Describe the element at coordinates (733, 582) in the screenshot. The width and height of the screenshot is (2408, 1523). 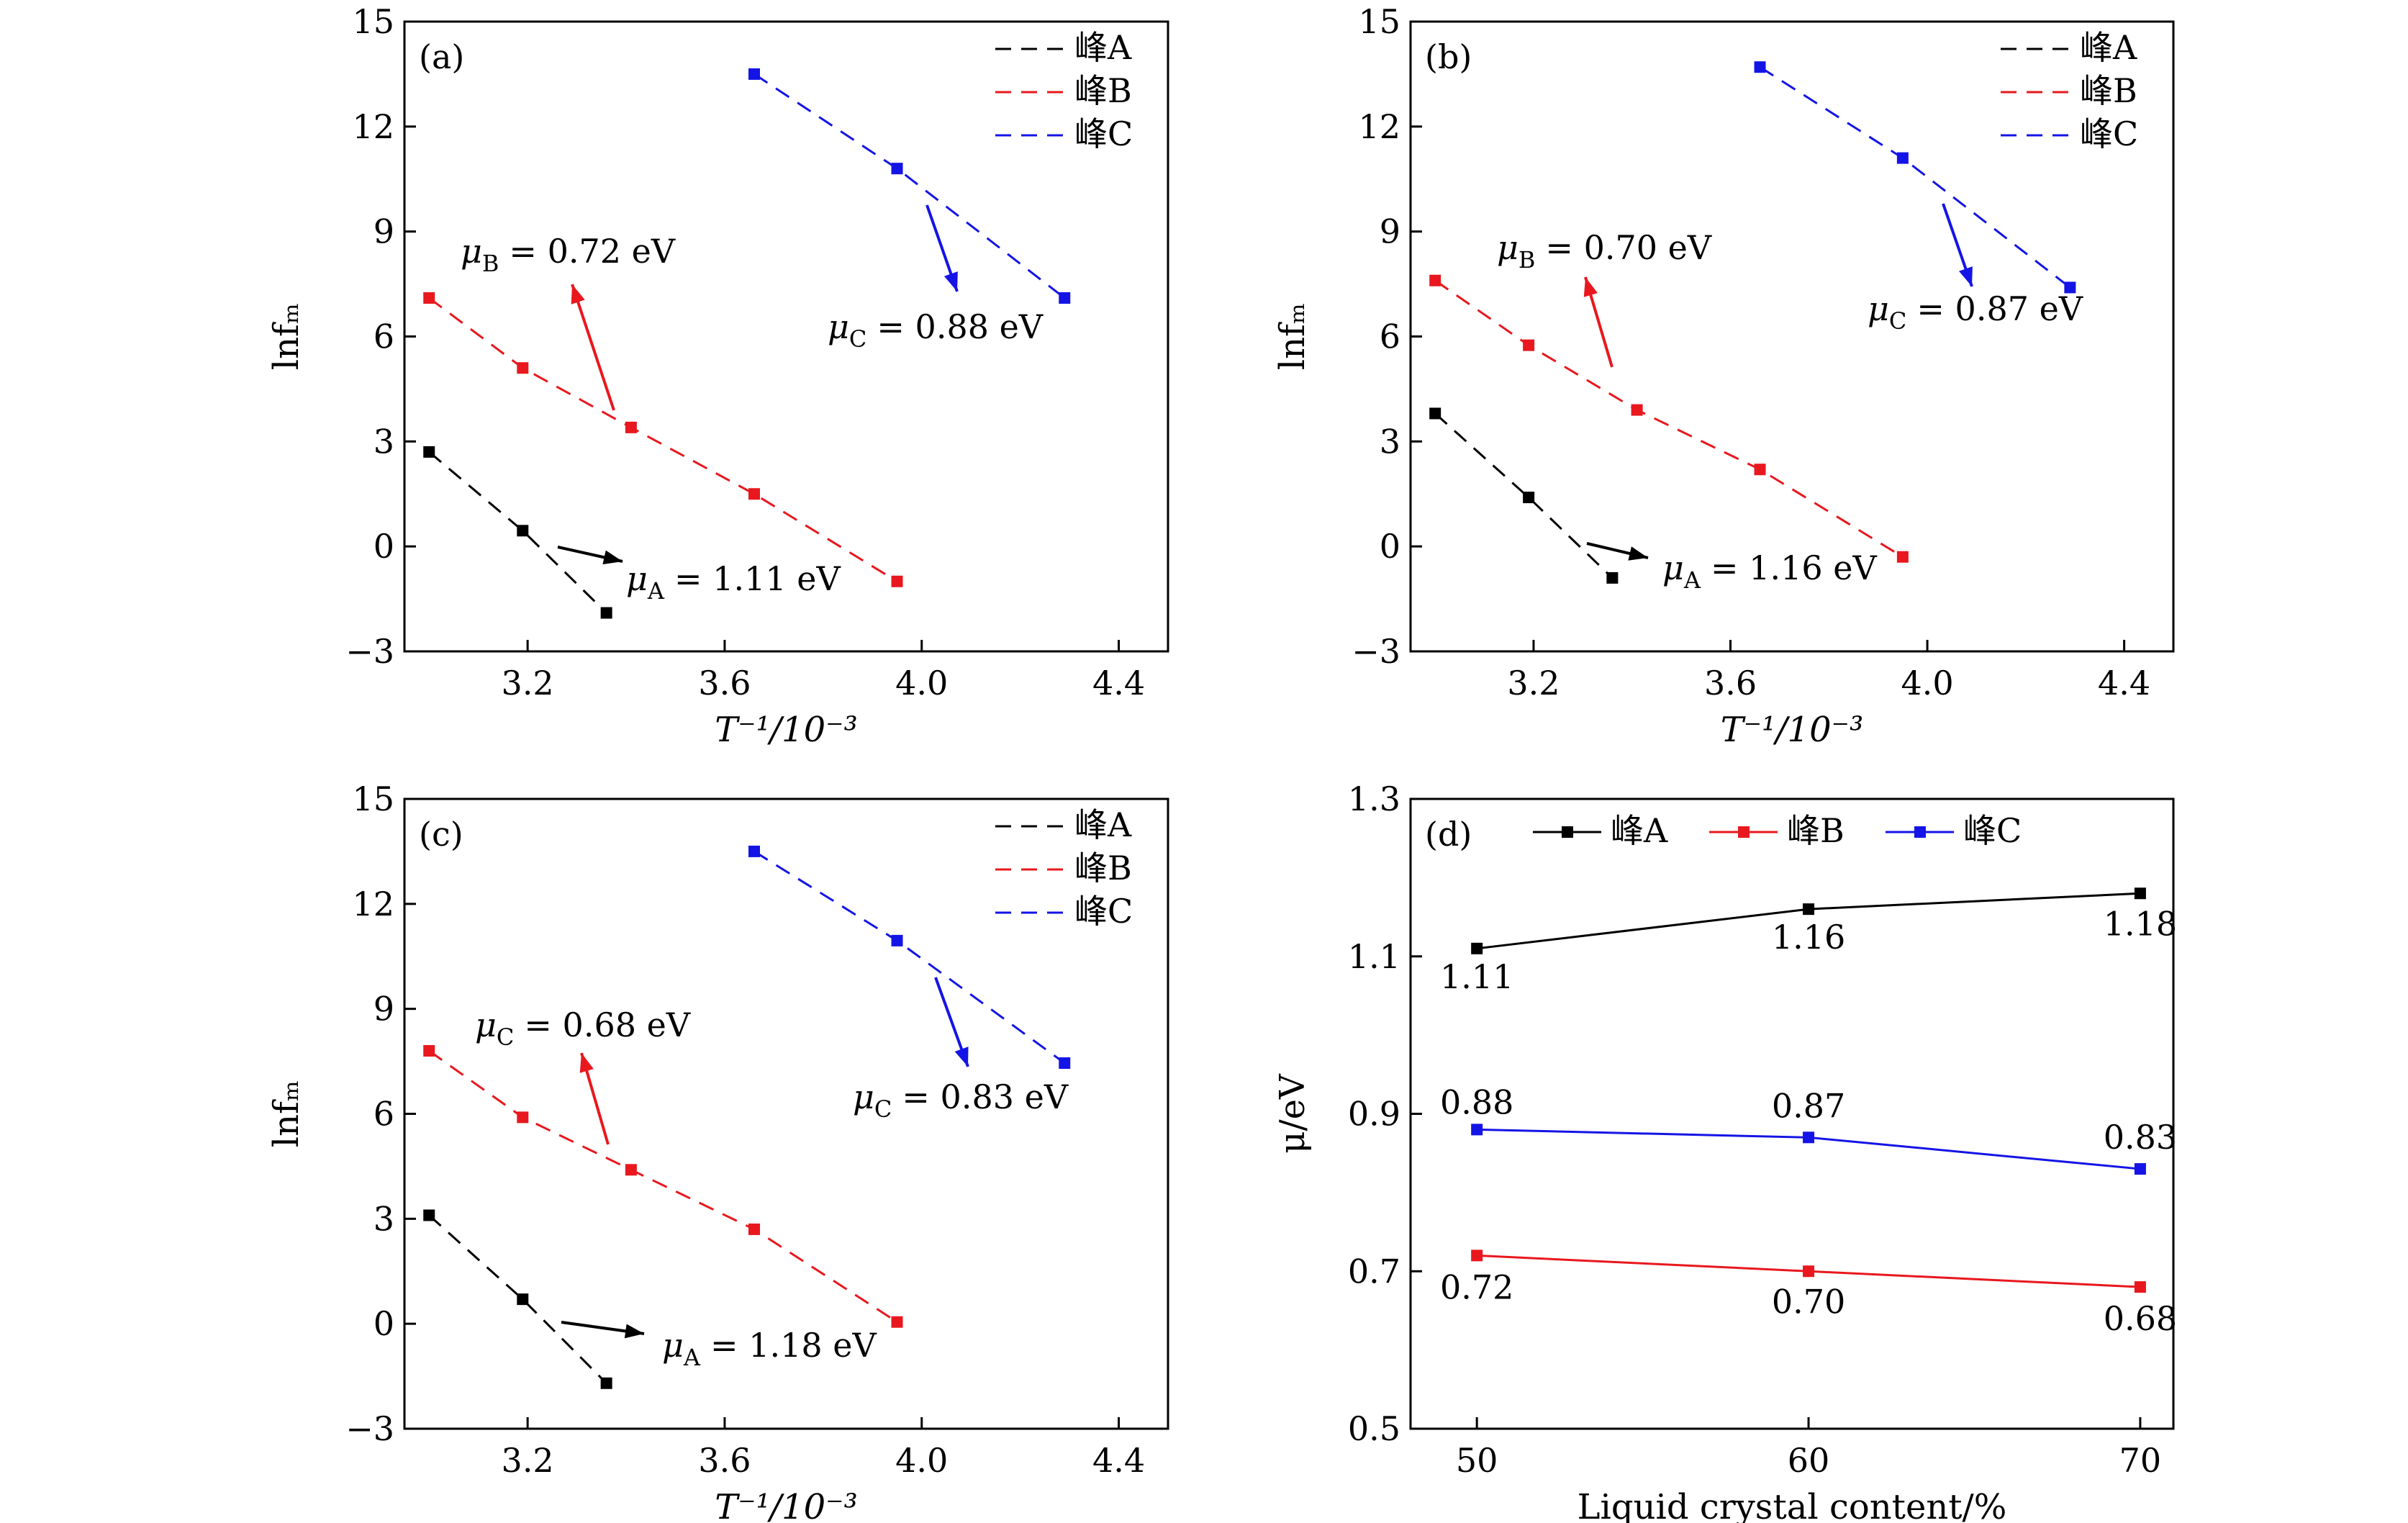
I see `annotation-A: μA = 1.11 eV` at that location.